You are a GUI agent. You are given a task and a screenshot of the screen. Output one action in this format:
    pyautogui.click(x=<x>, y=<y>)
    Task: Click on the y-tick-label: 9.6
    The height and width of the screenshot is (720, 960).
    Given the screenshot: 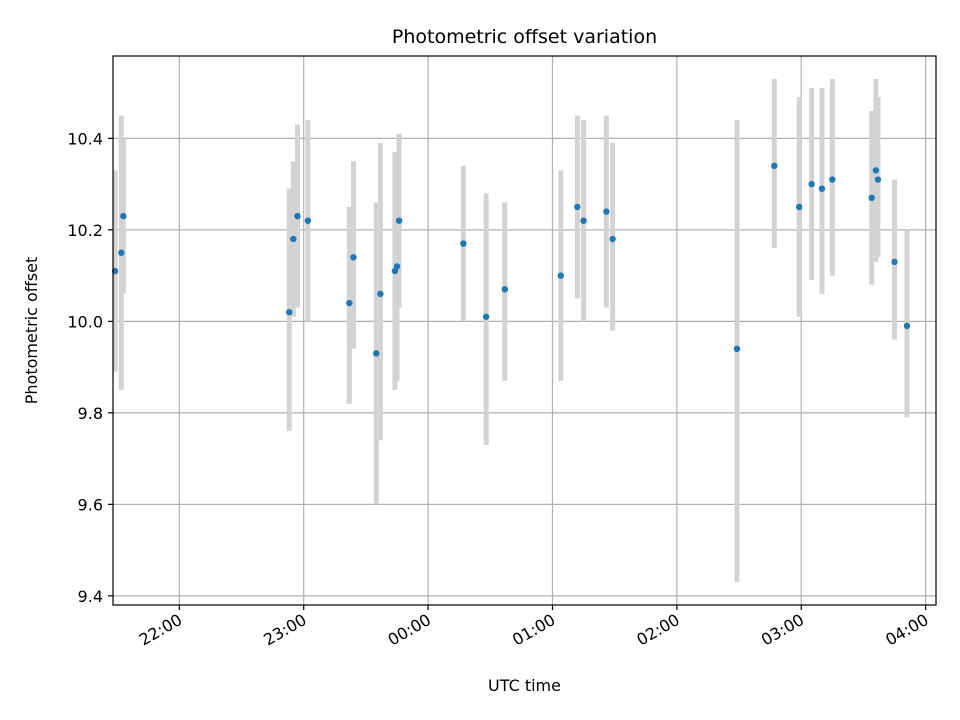 What is the action you would take?
    pyautogui.click(x=90, y=504)
    